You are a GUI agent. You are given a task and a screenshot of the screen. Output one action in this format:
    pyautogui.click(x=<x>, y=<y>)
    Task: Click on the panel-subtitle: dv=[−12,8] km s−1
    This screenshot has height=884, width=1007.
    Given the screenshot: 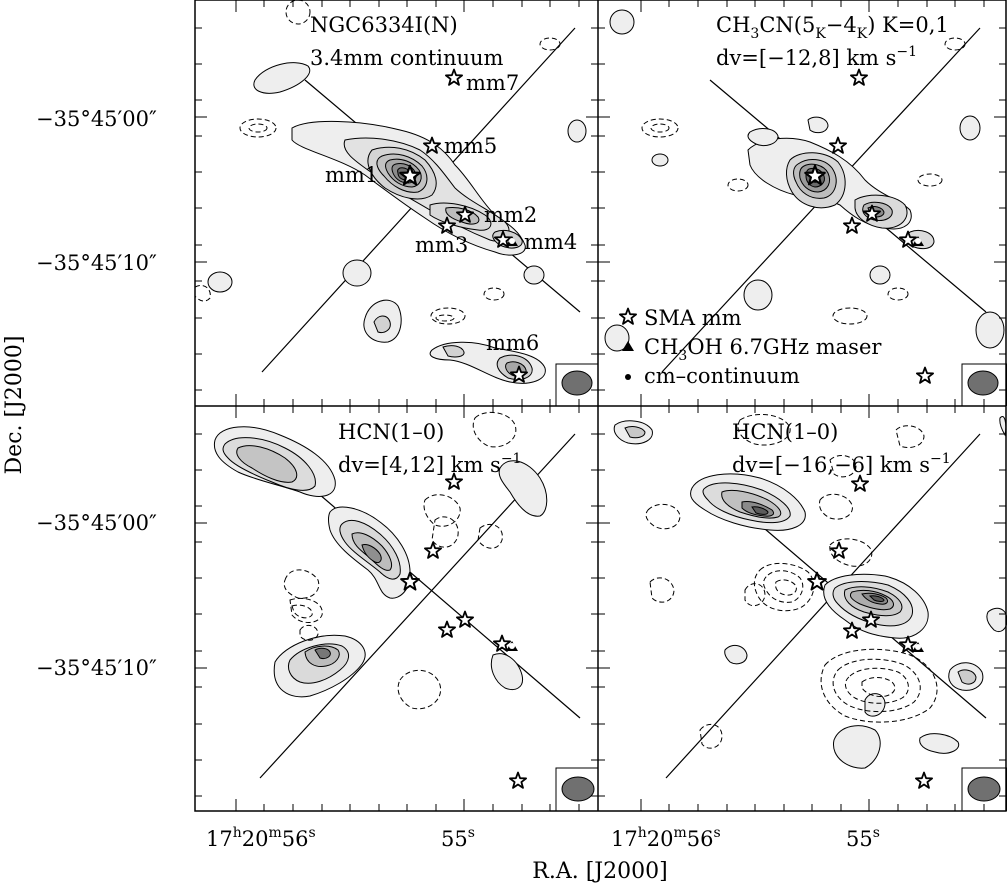 What is the action you would take?
    pyautogui.click(x=816, y=57)
    